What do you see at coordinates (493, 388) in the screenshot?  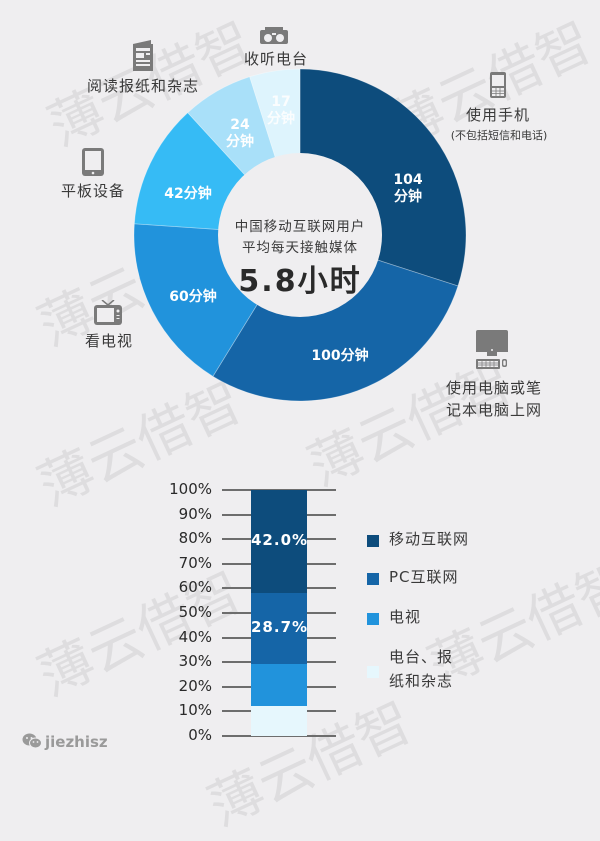 I see `category-label-pc-line1: 使用电脑或笔` at bounding box center [493, 388].